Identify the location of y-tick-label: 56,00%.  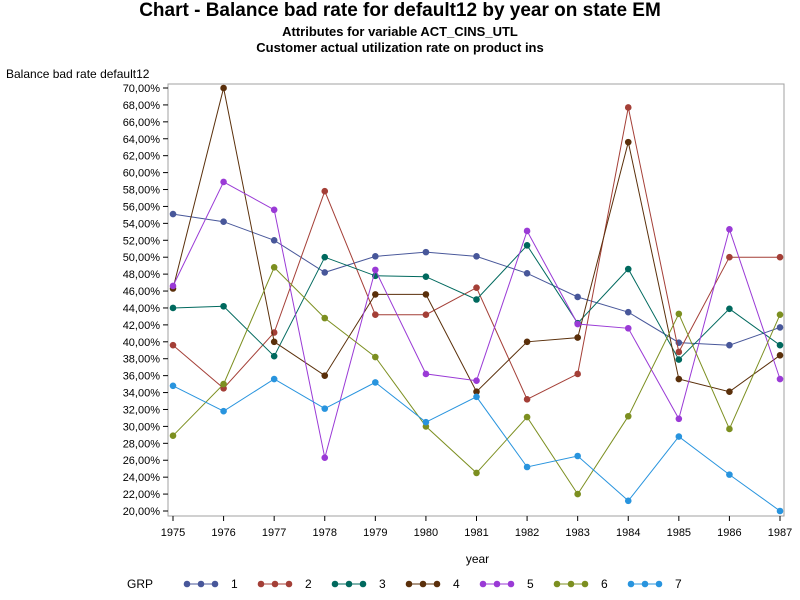
(142, 207).